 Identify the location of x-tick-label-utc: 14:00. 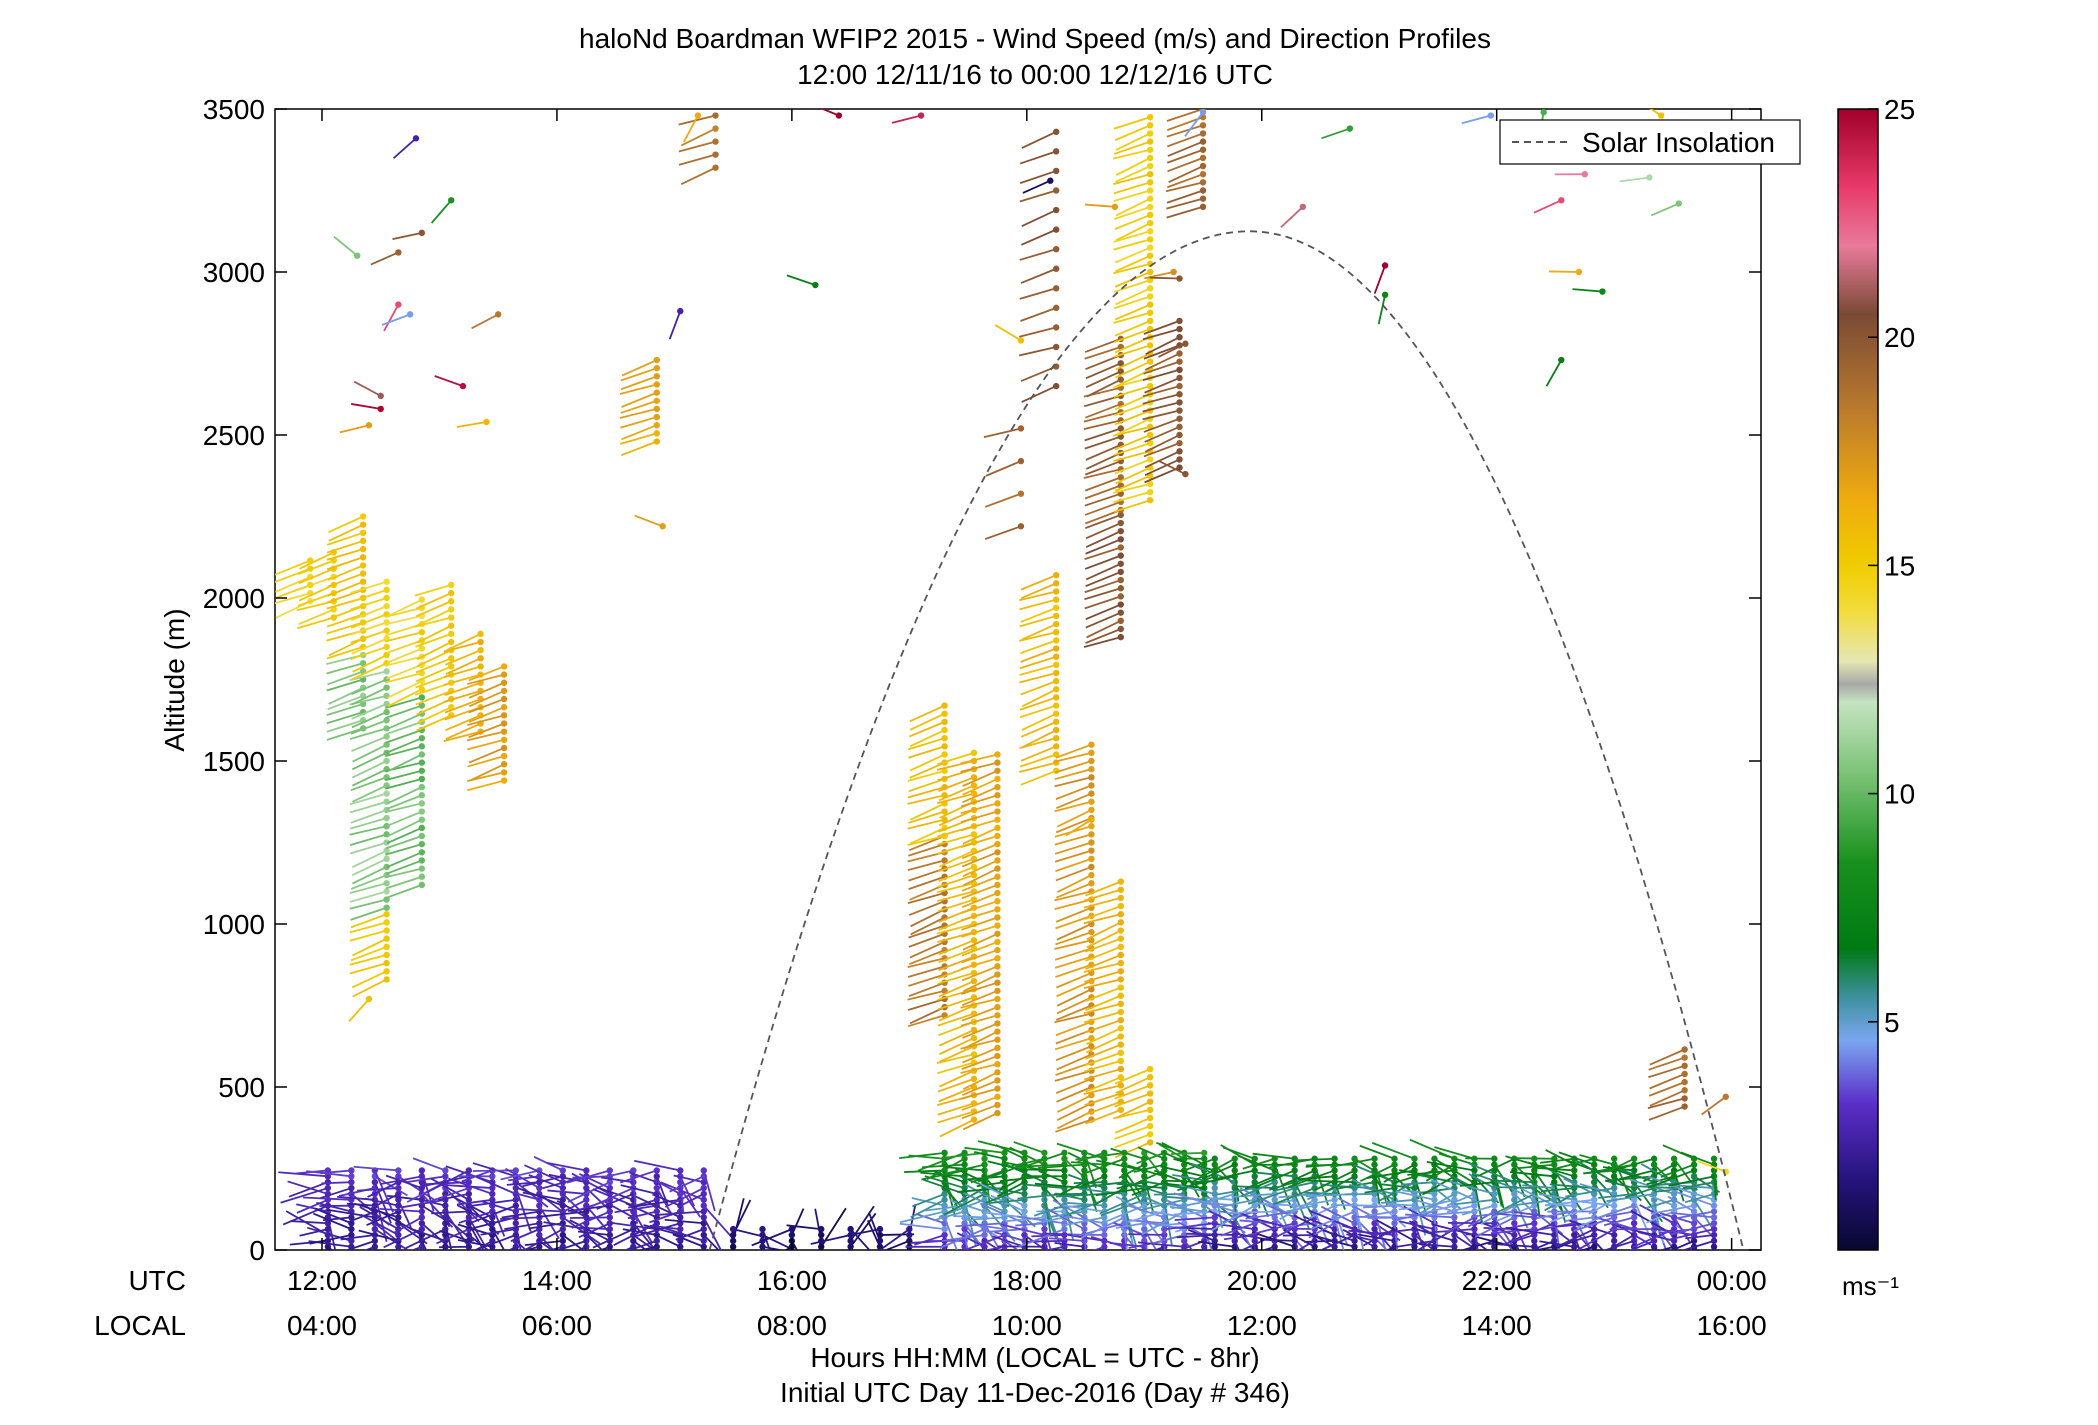
(557, 1280).